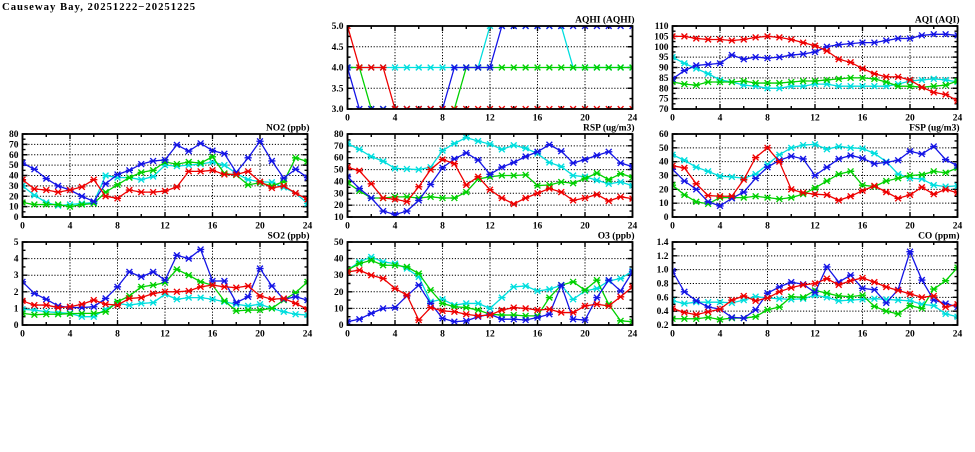  Describe the element at coordinates (289, 236) in the screenshot. I see `svg-text: SO2 (ppb)` at that location.